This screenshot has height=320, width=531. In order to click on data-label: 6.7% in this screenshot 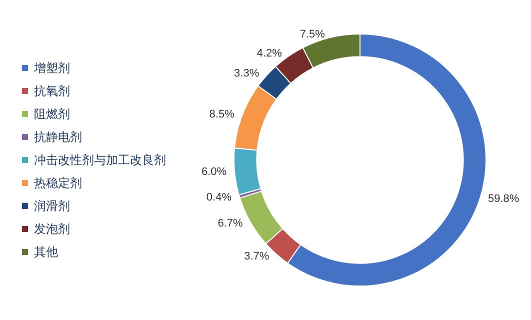, I will do `click(231, 224)`.